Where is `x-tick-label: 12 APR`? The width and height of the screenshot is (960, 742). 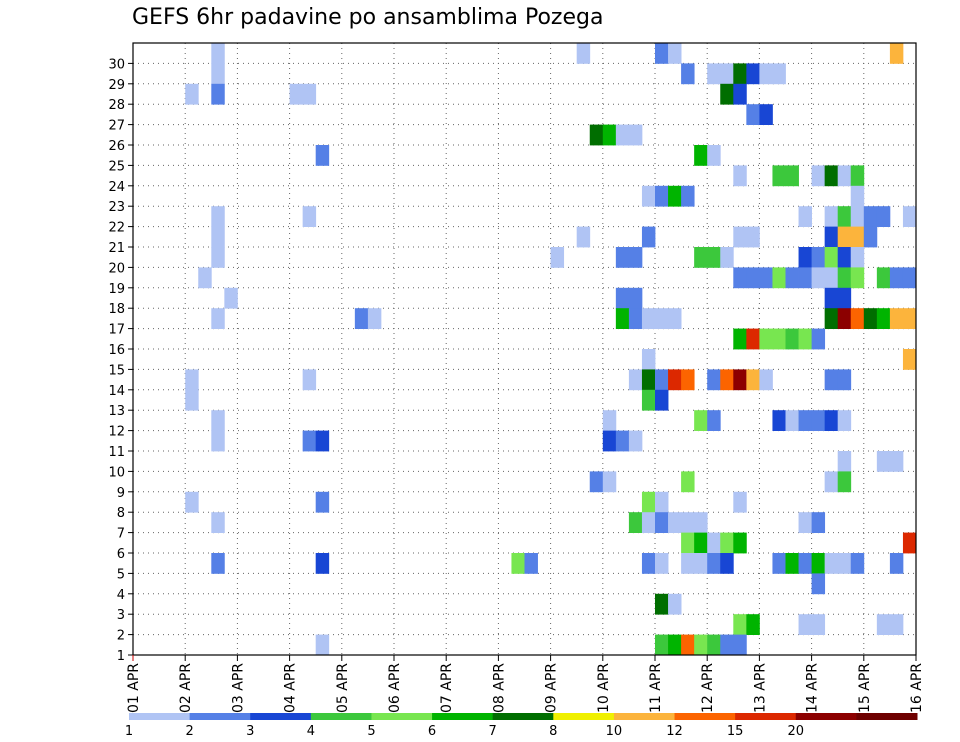 x-tick-label: 12 APR is located at coordinates (708, 688).